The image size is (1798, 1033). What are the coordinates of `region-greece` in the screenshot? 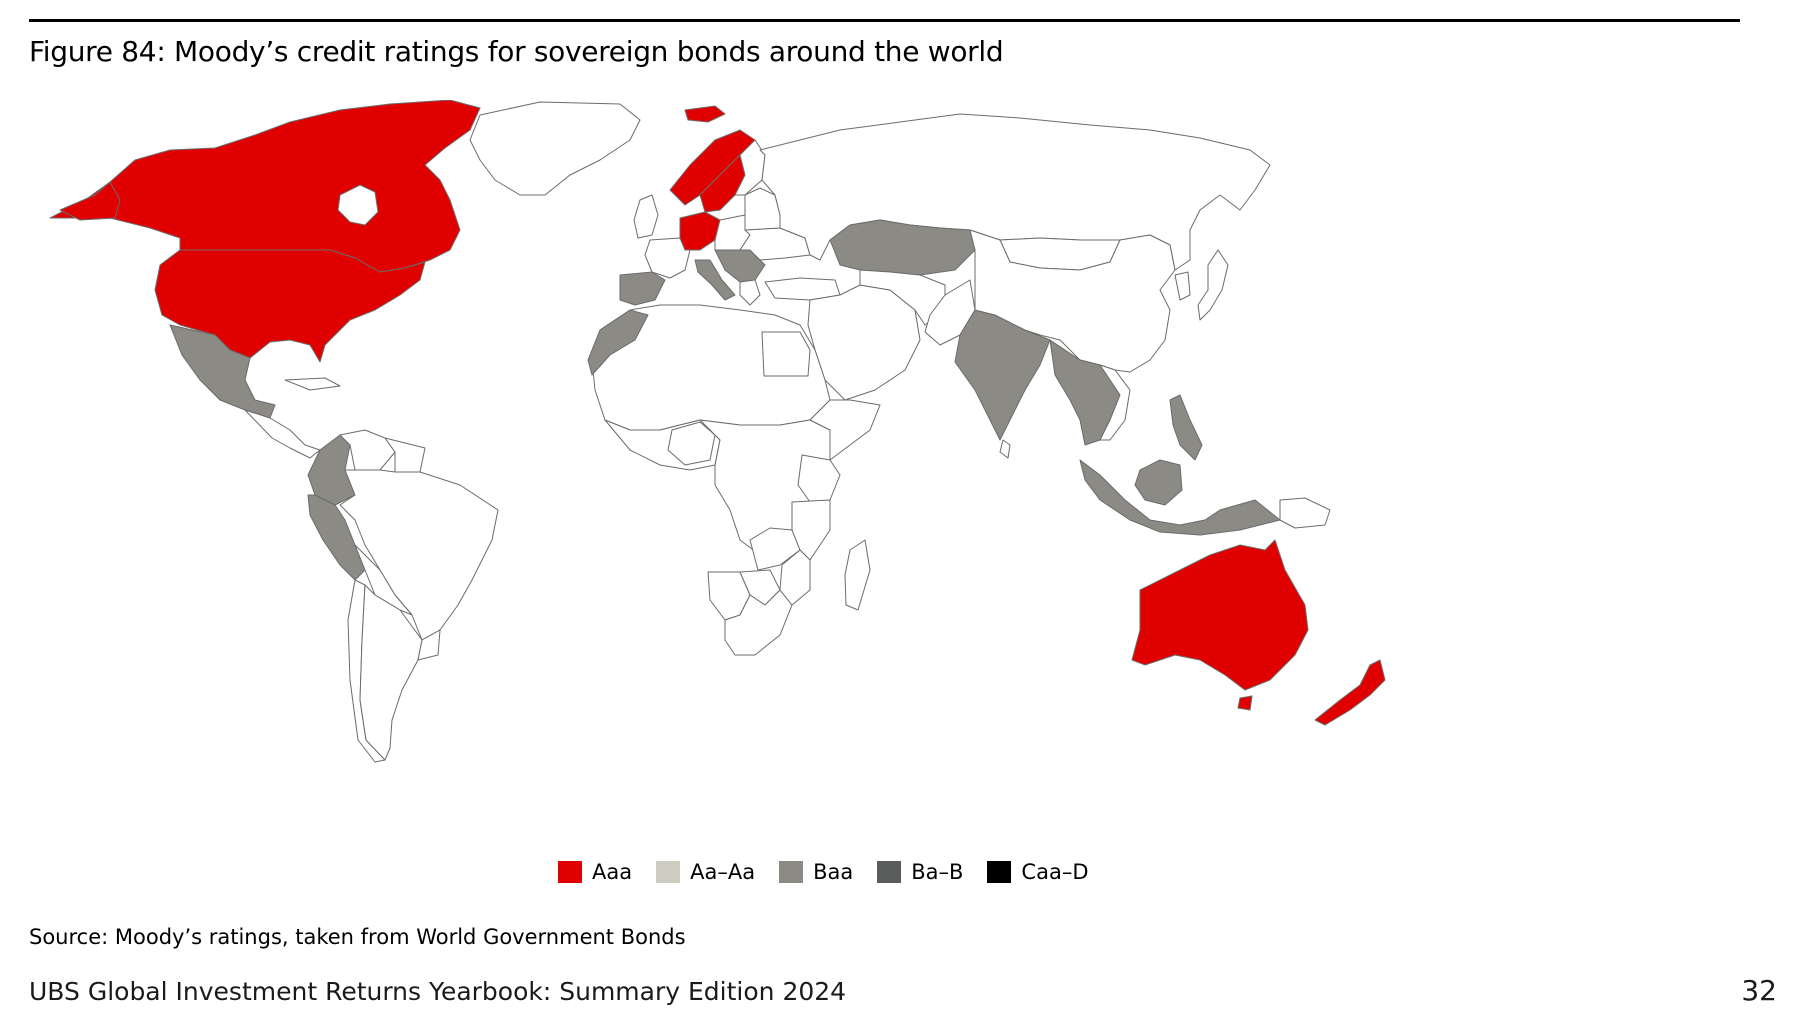 It's located at (750, 292).